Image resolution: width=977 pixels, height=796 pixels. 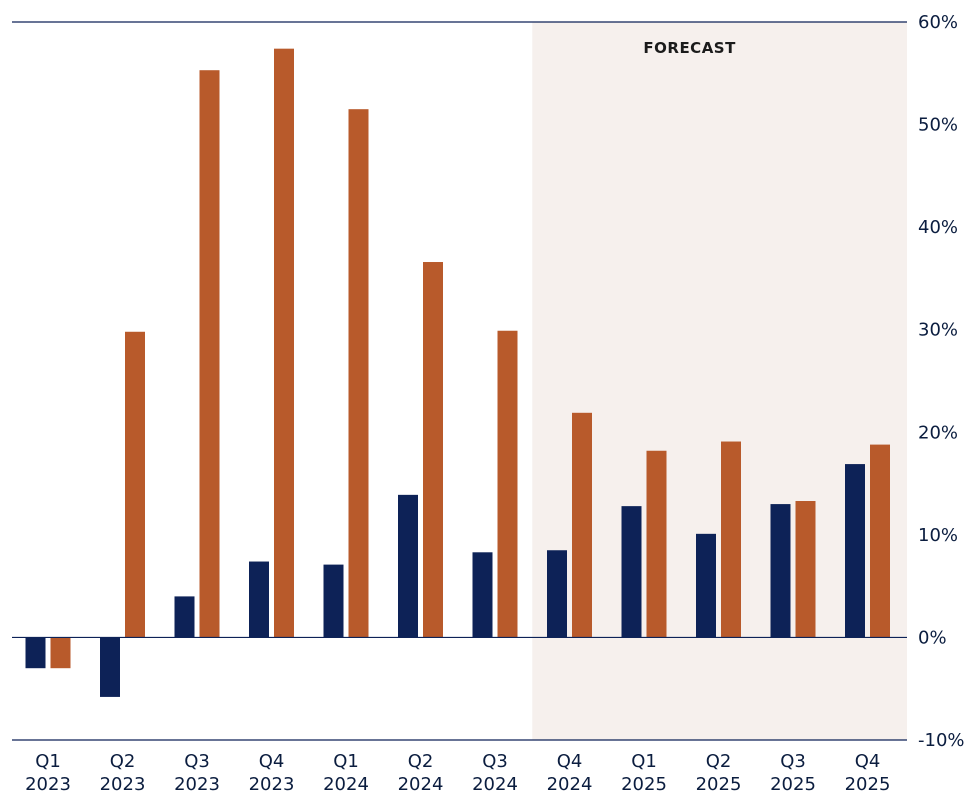 I want to click on y-tick-label: -10%, so click(x=941, y=740).